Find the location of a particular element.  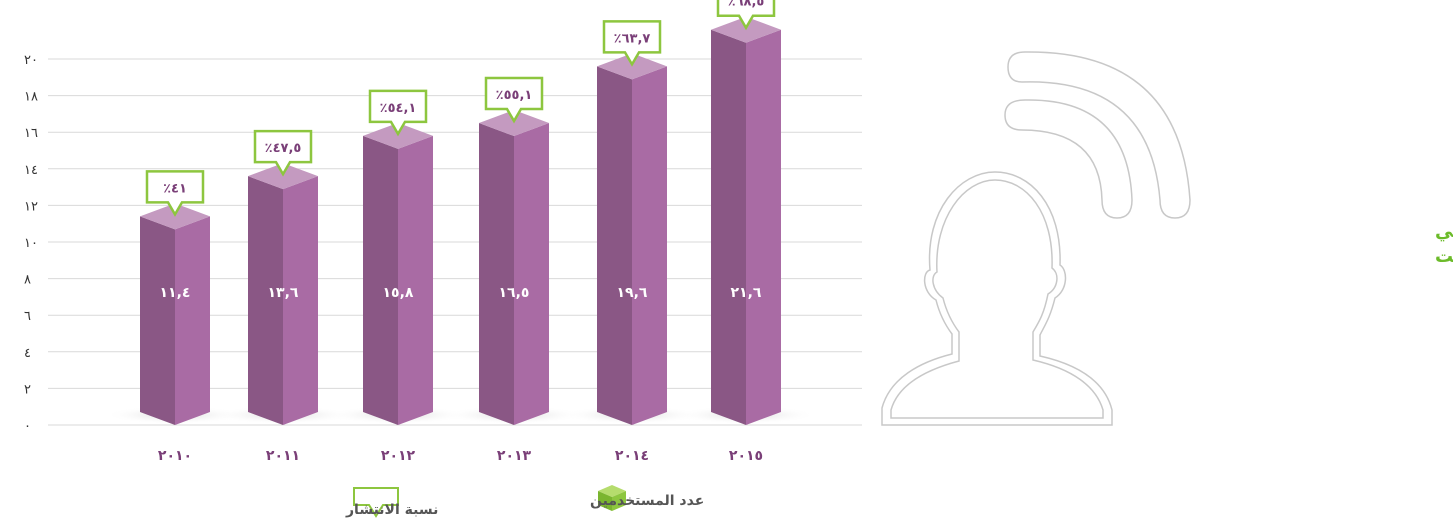

legend-users-label: عدد المستخدمين is located at coordinates (647, 501).